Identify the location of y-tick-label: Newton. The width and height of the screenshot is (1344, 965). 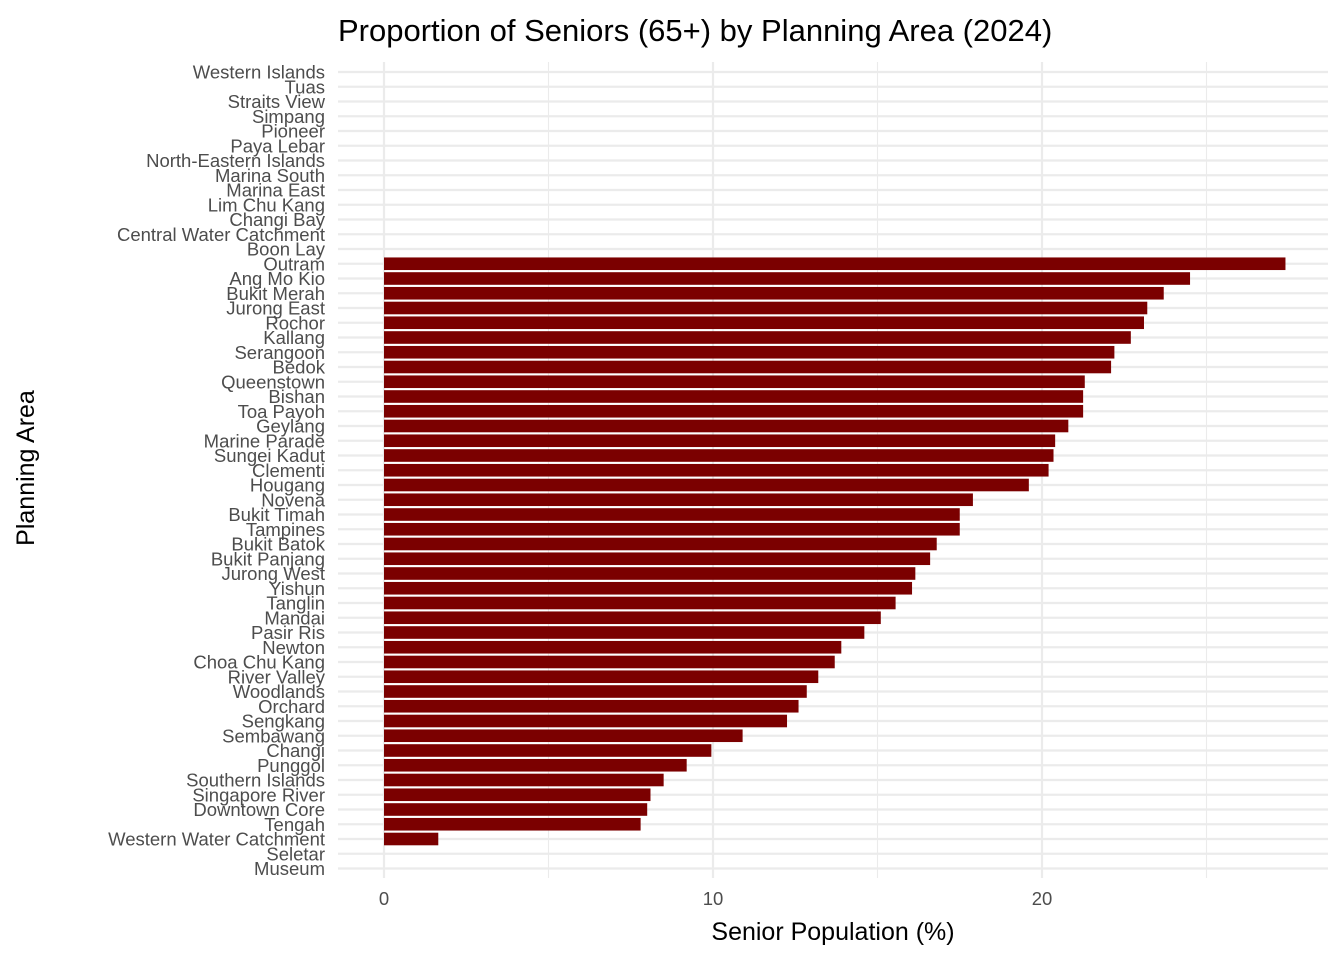
(293, 647).